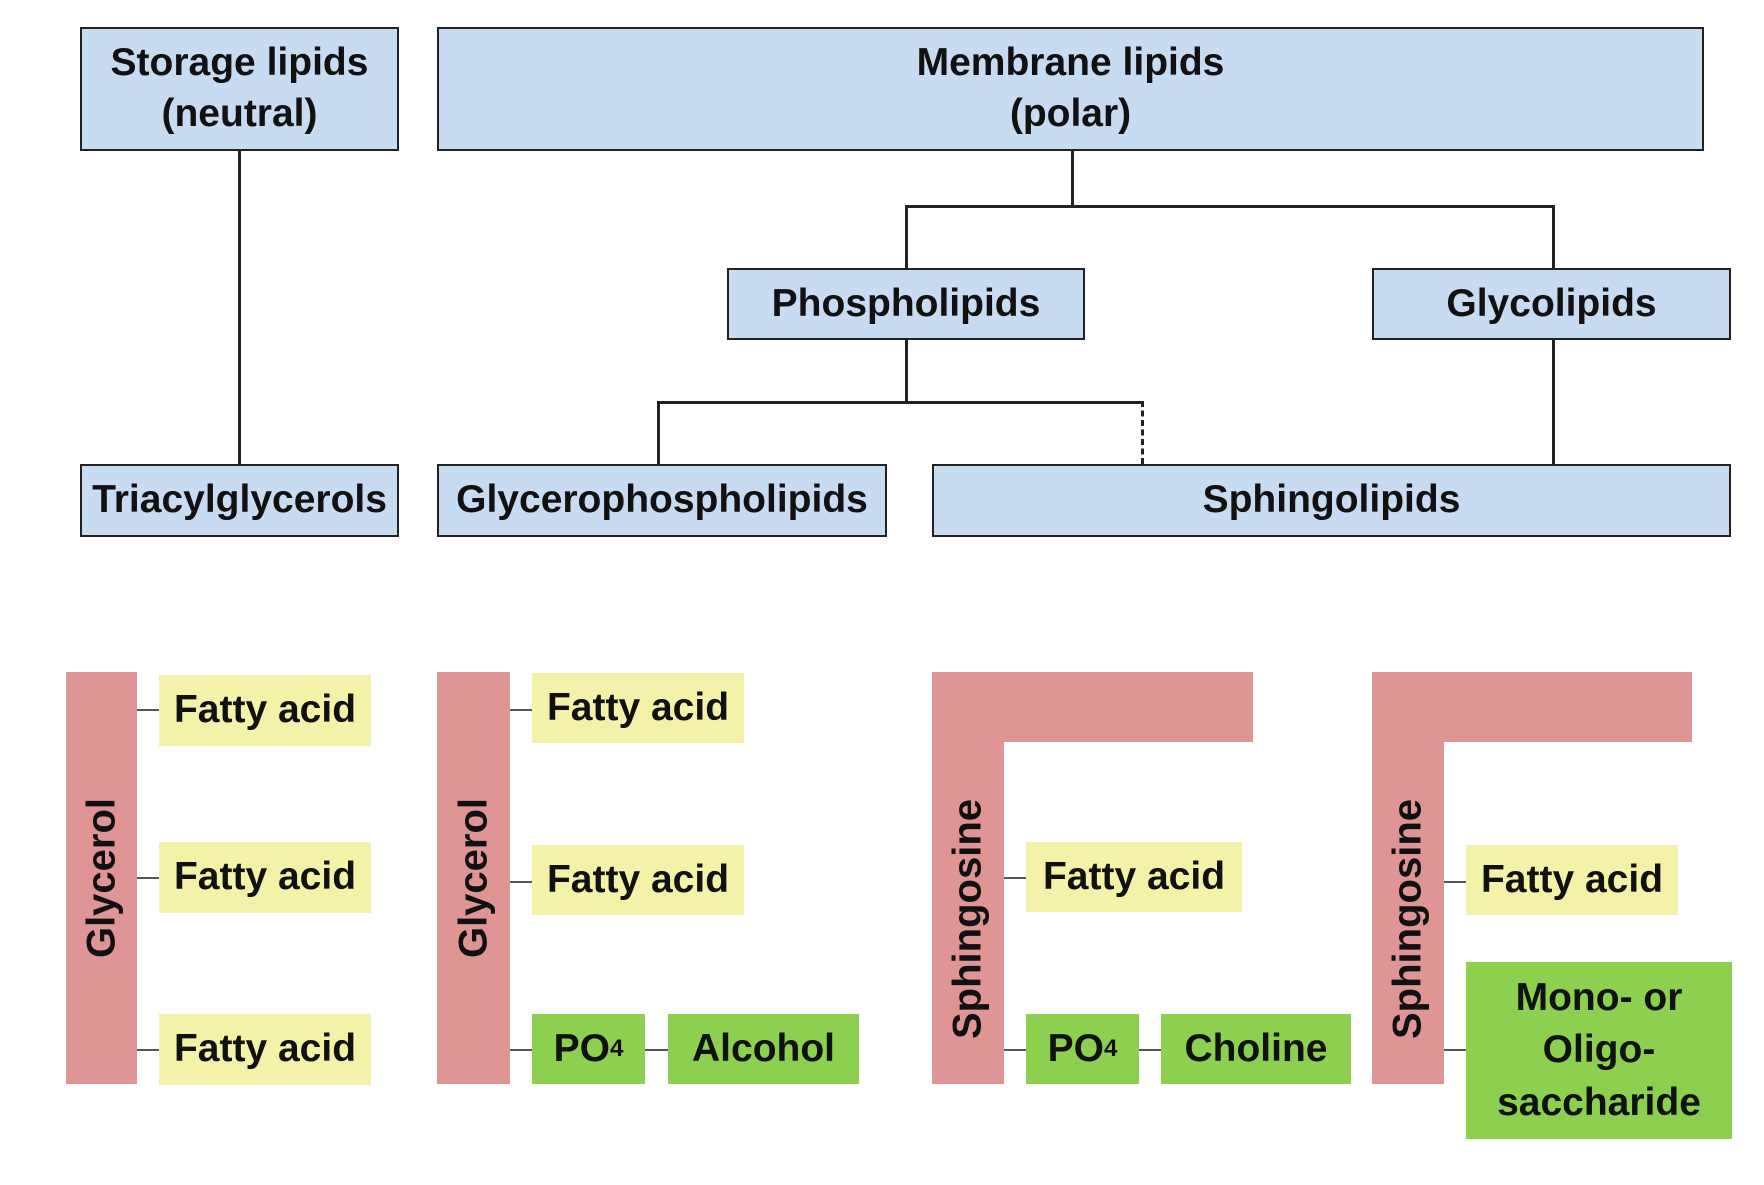 Image resolution: width=1764 pixels, height=1185 pixels. I want to click on phospholipids-stem-line, so click(906, 371).